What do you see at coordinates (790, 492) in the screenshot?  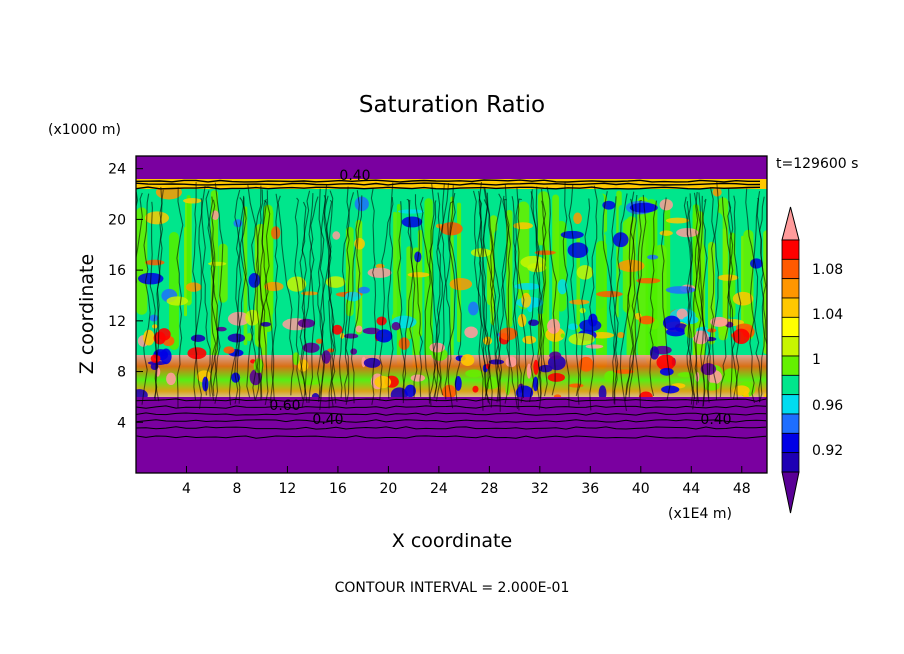 I see `colorbar-bottom-arrow` at bounding box center [790, 492].